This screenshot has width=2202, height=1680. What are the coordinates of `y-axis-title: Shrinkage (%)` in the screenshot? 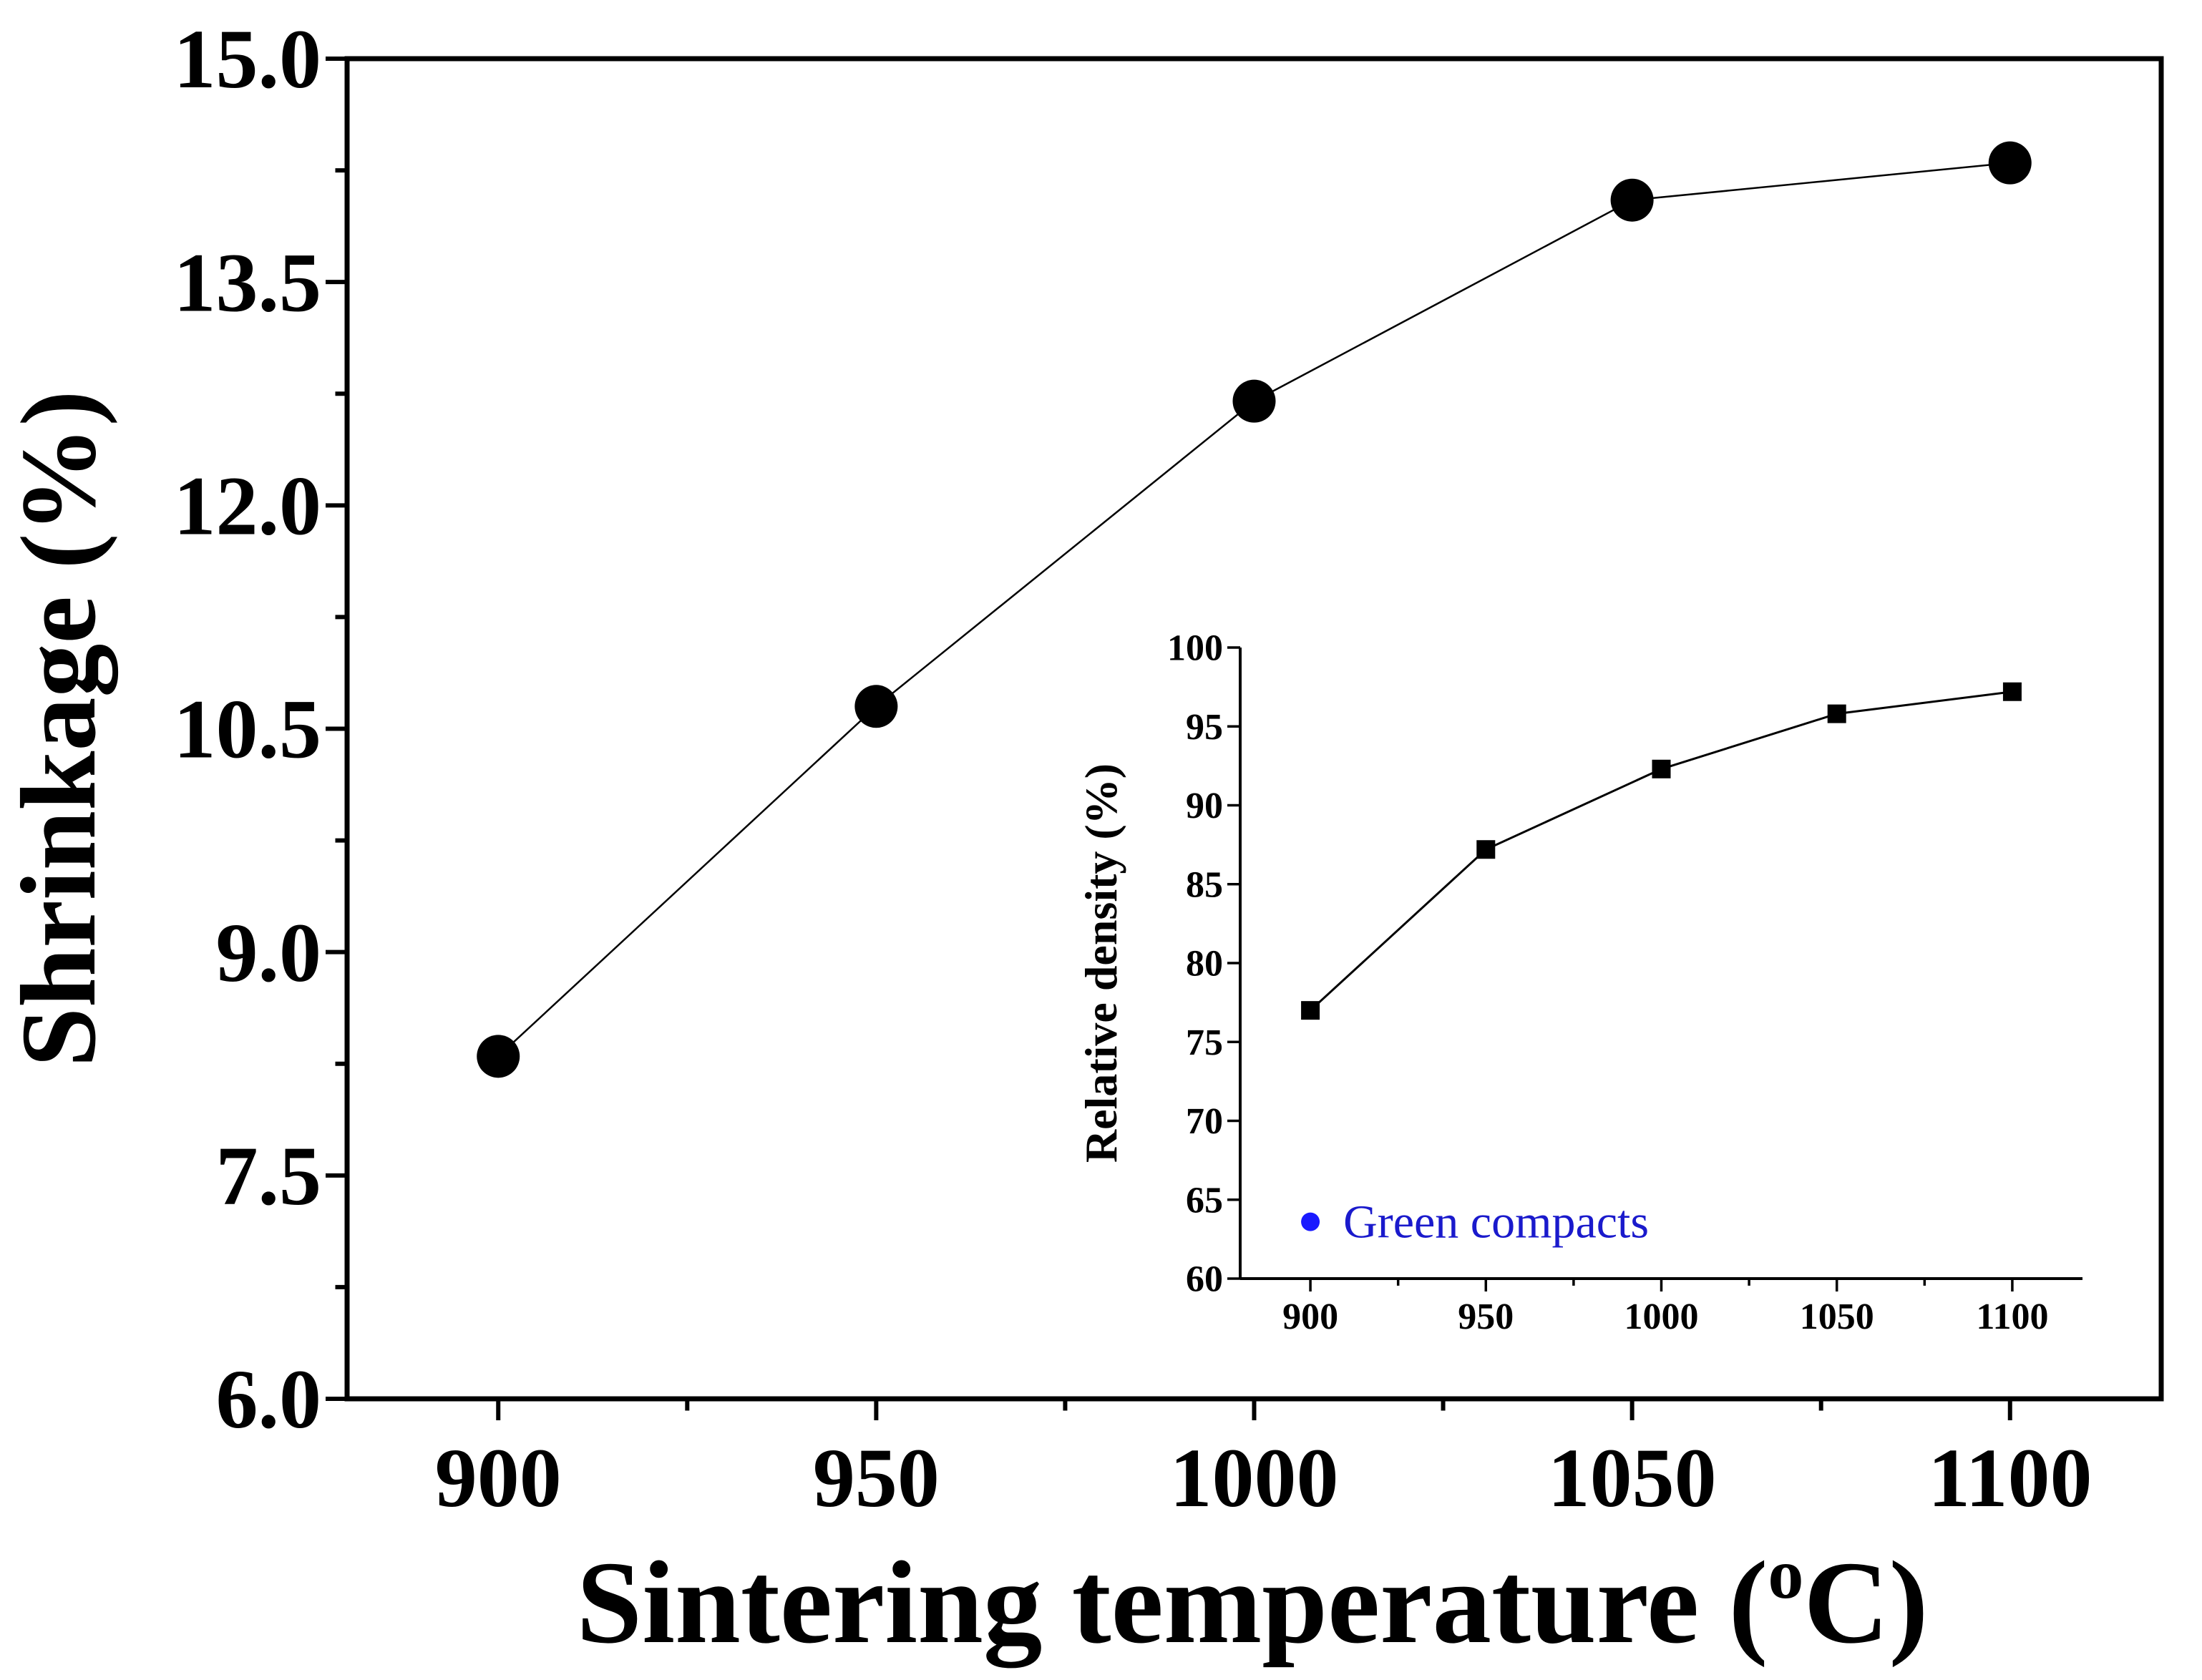 It's located at (59, 729).